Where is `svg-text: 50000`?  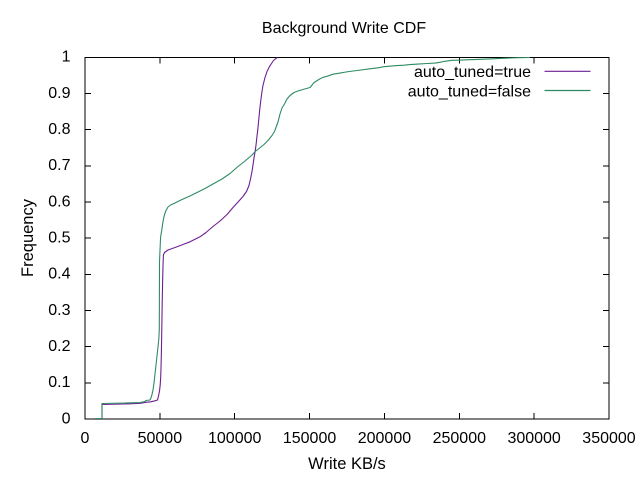 svg-text: 50000 is located at coordinates (160, 438).